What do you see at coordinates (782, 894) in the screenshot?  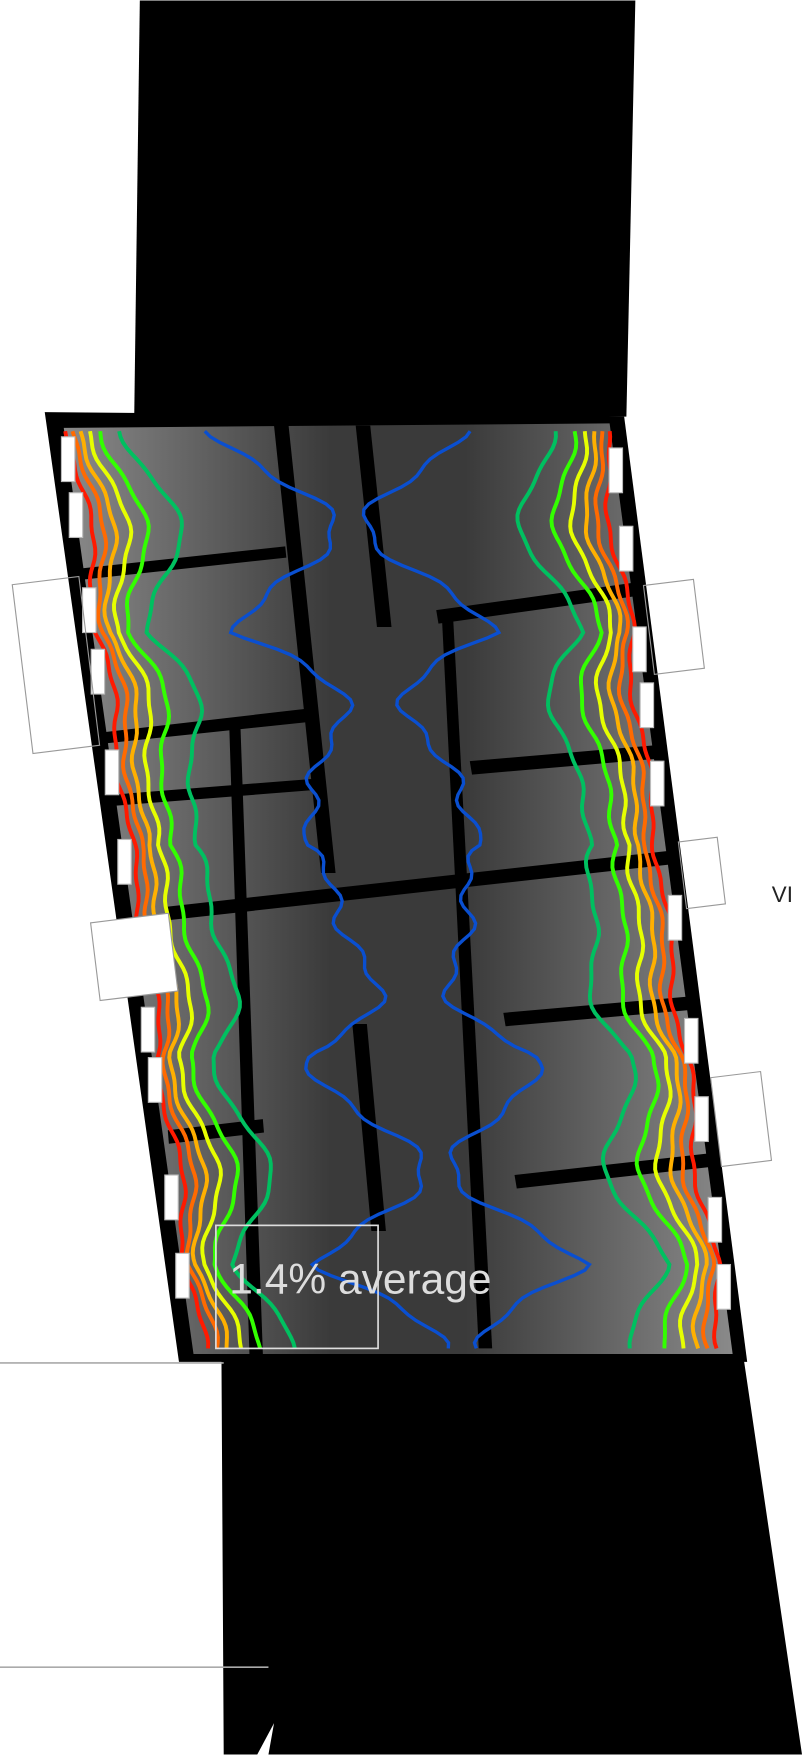 I see `side-text: VI` at bounding box center [782, 894].